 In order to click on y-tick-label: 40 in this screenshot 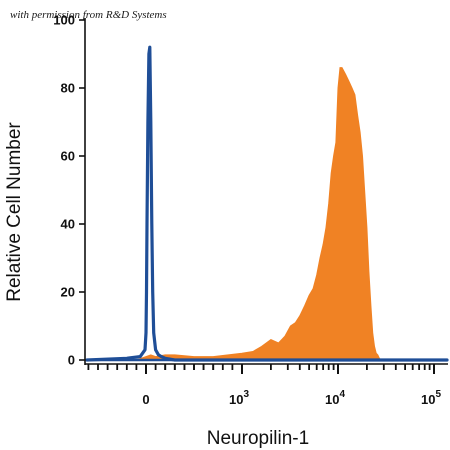, I will do `click(68, 224)`.